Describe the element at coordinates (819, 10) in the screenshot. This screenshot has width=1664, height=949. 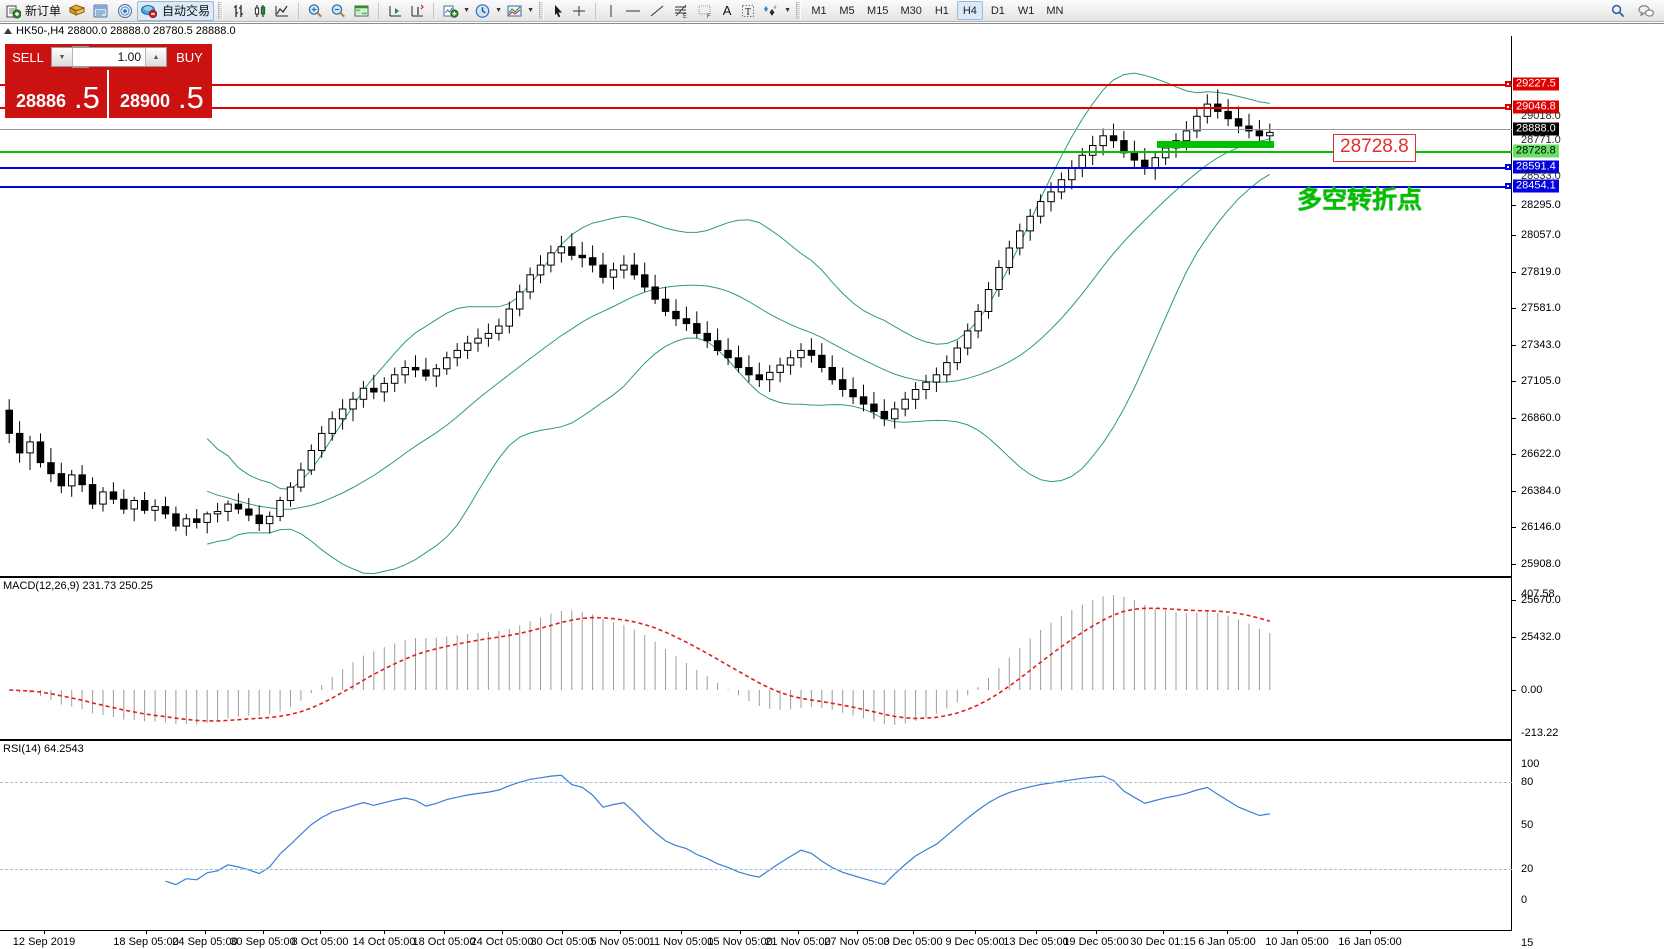
I see `timeframe-m1: M1` at that location.